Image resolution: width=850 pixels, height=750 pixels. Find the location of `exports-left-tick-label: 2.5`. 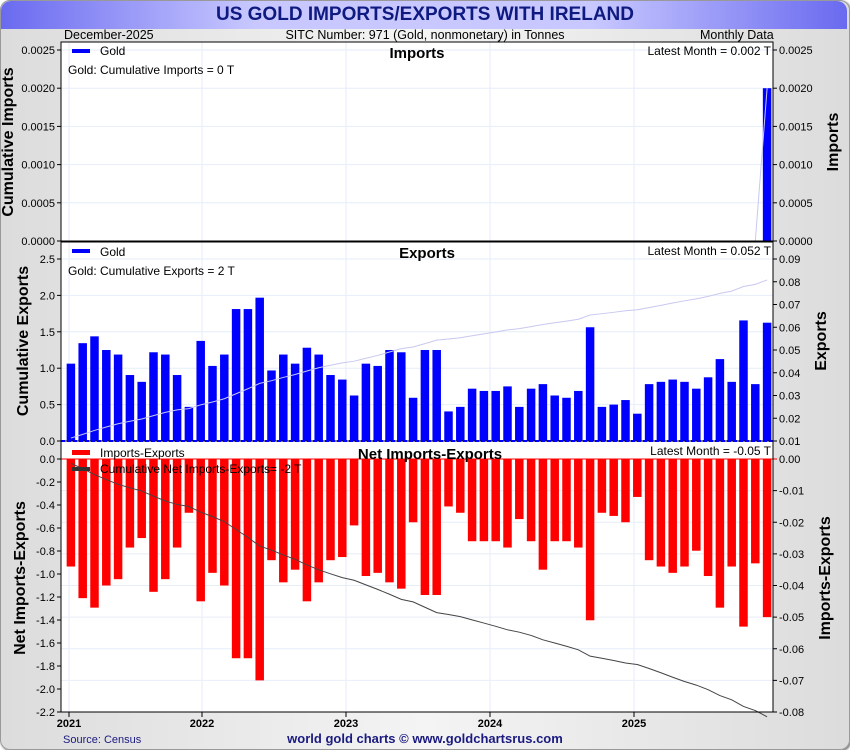

exports-left-tick-label: 2.5 is located at coordinates (47, 260).